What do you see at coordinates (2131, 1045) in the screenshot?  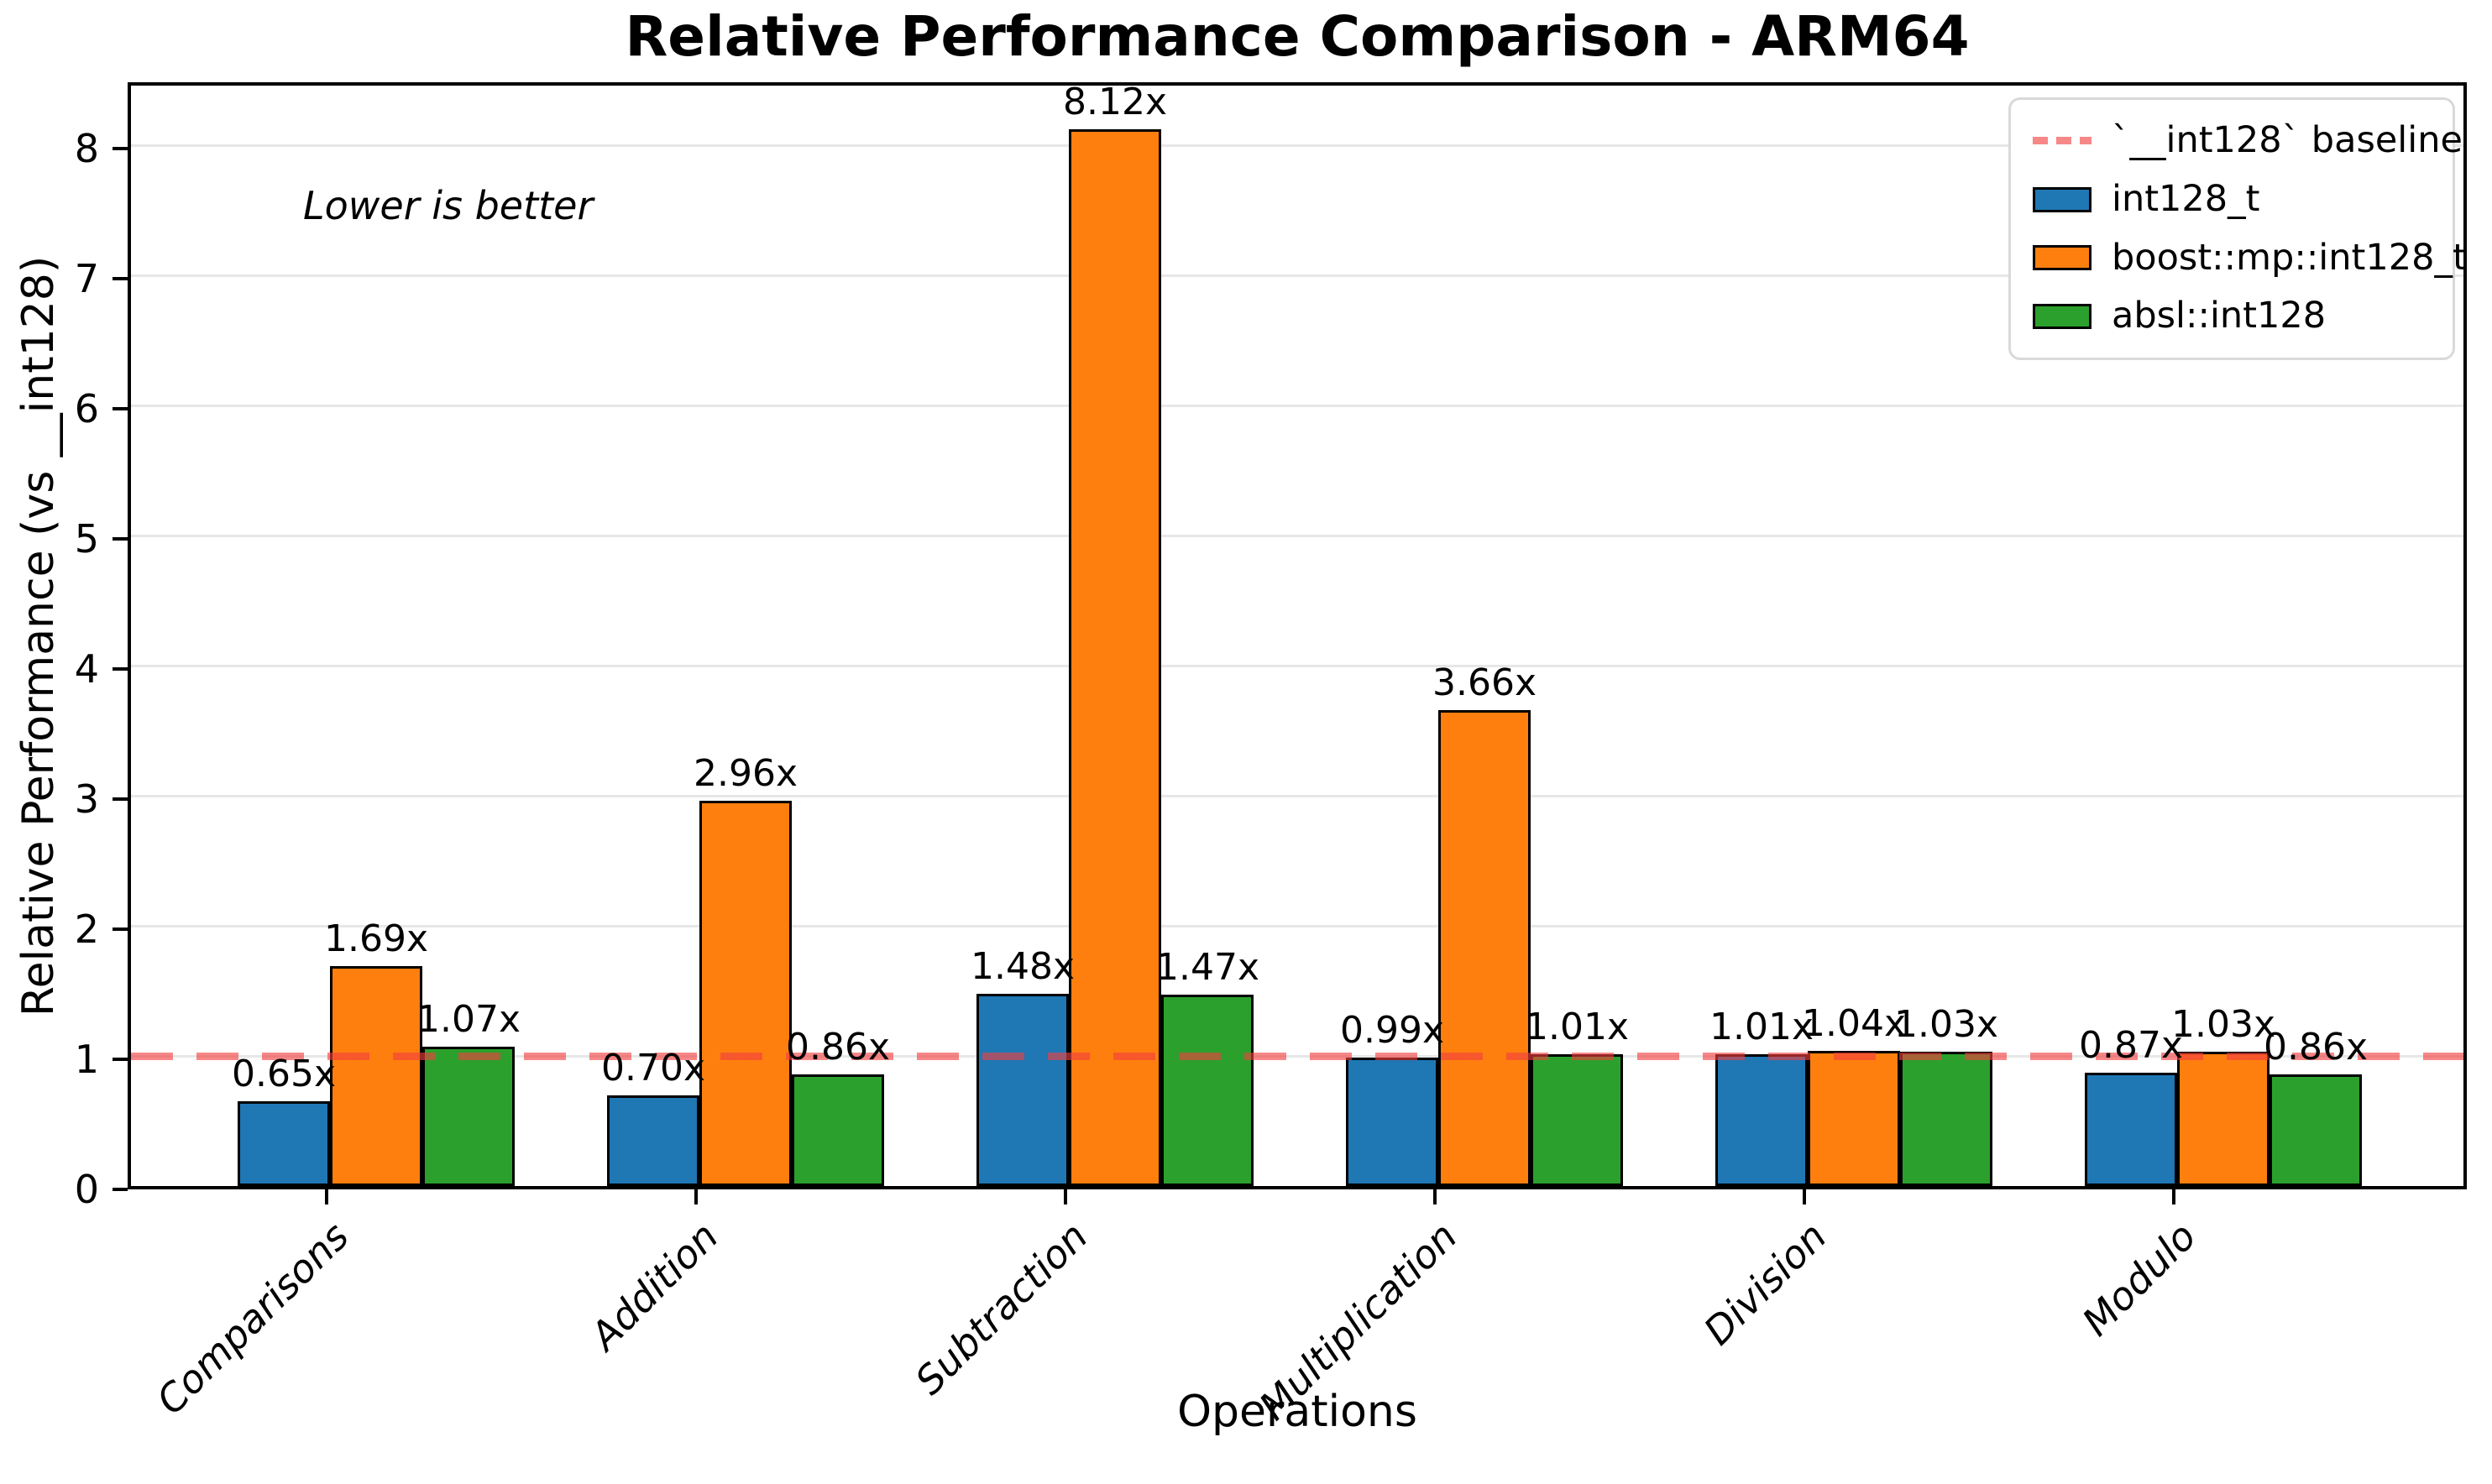 I see `bar-value-label: 0.87x` at bounding box center [2131, 1045].